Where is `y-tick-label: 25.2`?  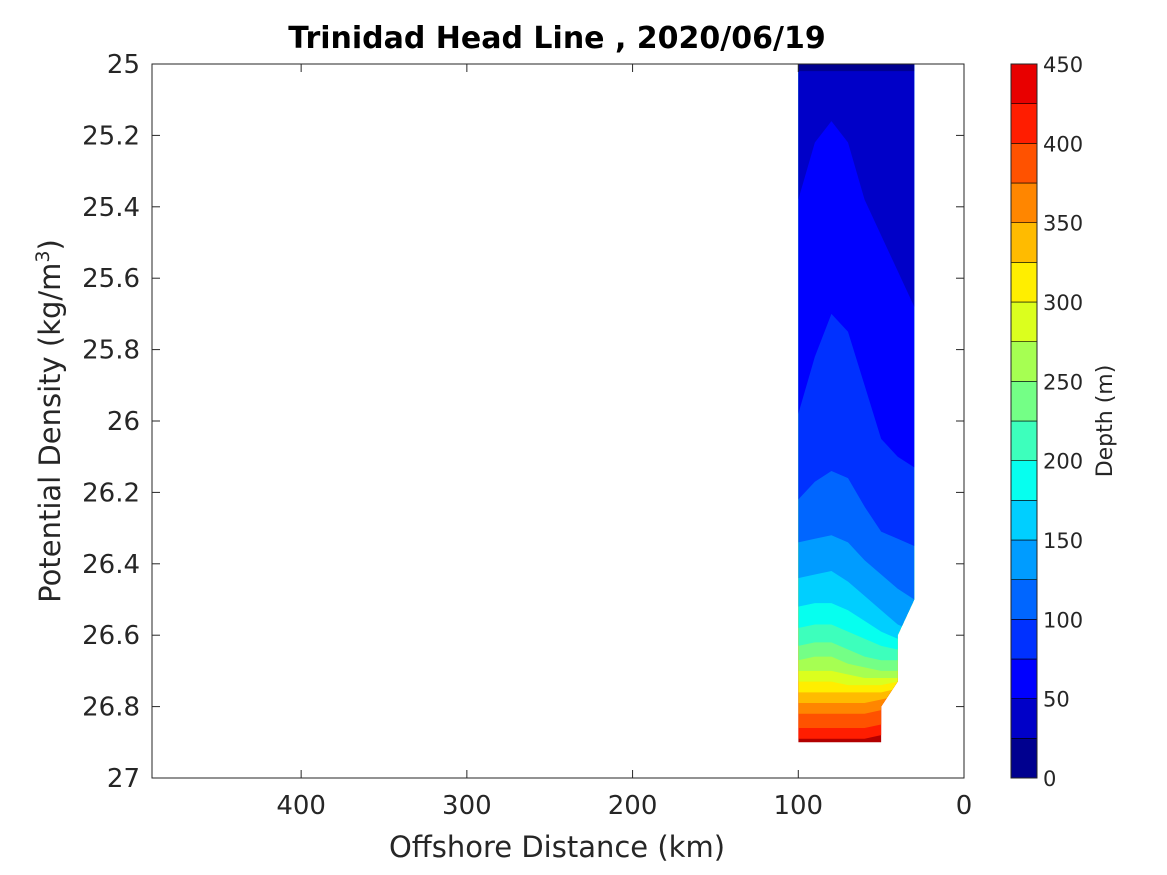
y-tick-label: 25.2 is located at coordinates (111, 136).